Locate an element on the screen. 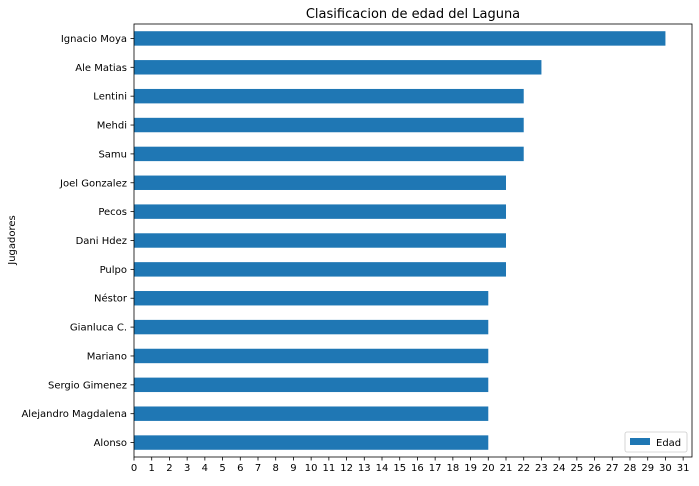  y-tick-label: Mariano is located at coordinates (107, 356).